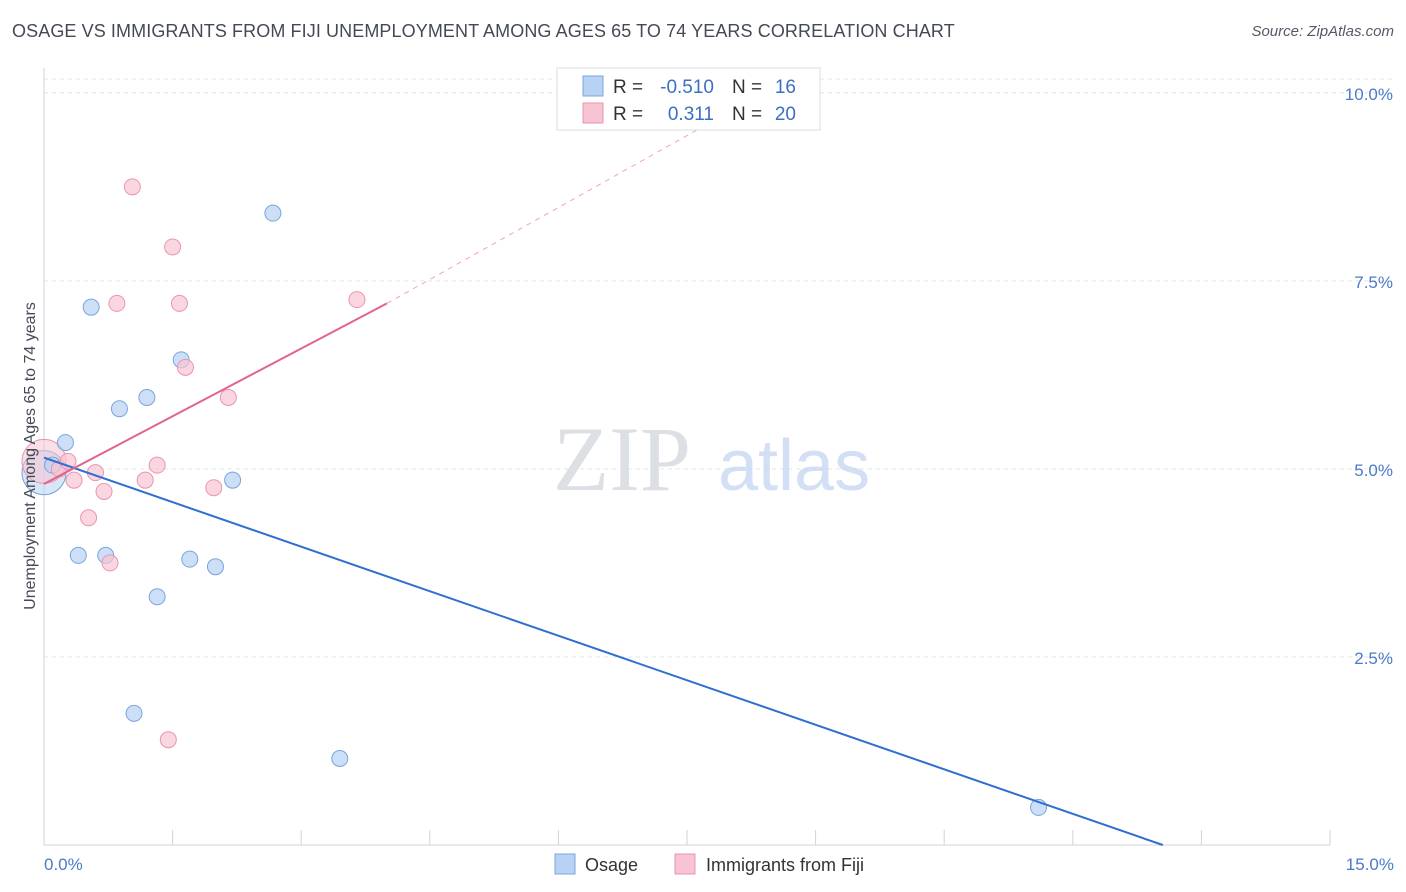 The image size is (1406, 892). What do you see at coordinates (628, 87) in the screenshot?
I see `legend-r-label-osage: R =` at bounding box center [628, 87].